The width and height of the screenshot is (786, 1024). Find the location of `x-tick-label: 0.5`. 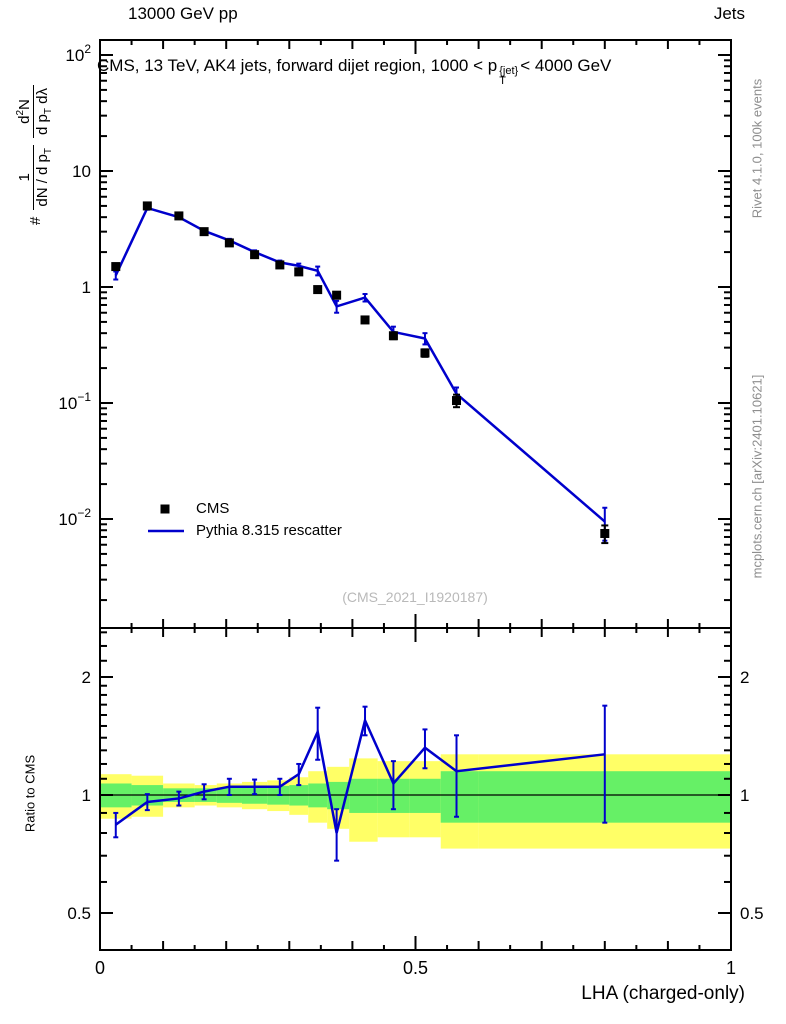

x-tick-label: 0.5 is located at coordinates (415, 968).